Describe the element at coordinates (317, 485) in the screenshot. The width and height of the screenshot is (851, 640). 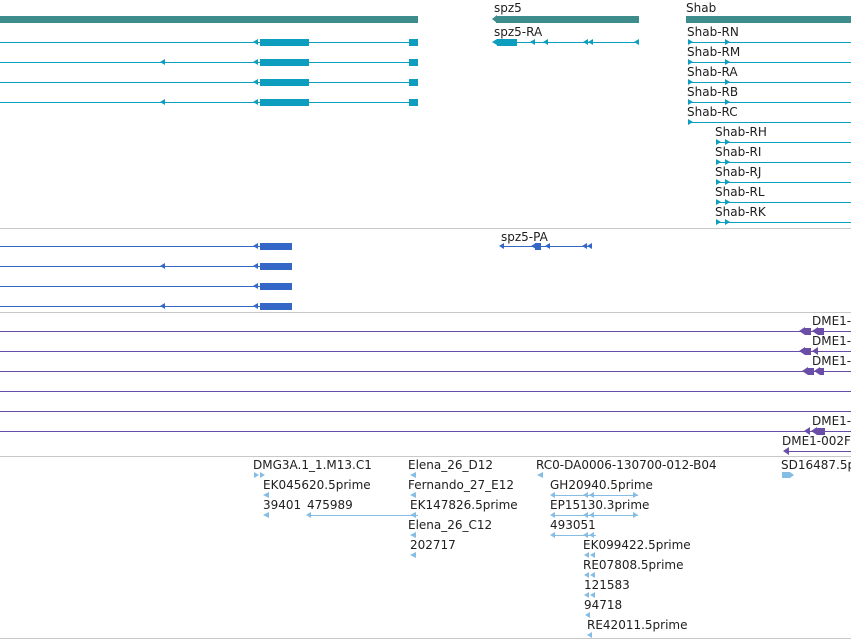
I see `est-label: EK045620.5prime` at that location.